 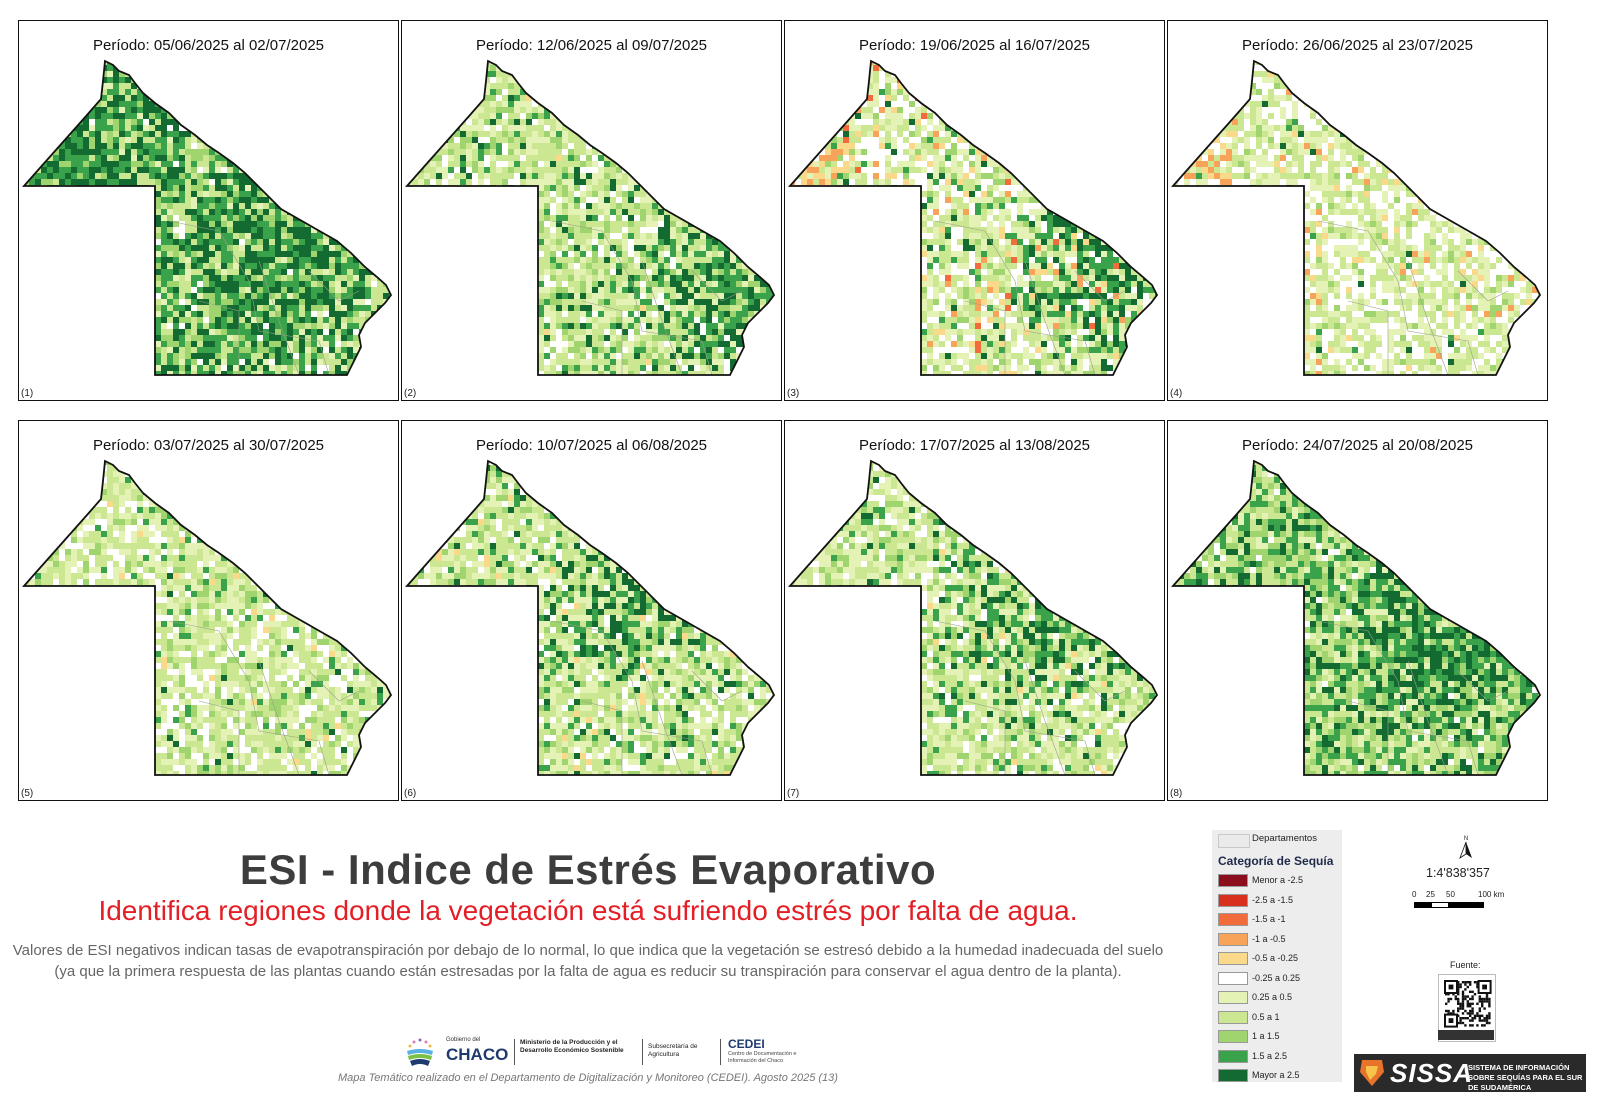 I want to click on legend-label: -1 a -0.5, so click(x=1269, y=939).